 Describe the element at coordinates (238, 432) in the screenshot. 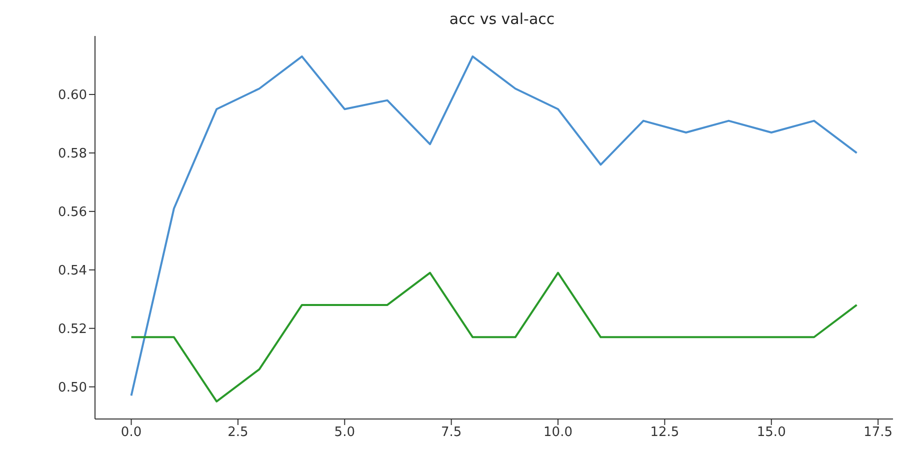

I see `x-tick-label: 2.5` at that location.